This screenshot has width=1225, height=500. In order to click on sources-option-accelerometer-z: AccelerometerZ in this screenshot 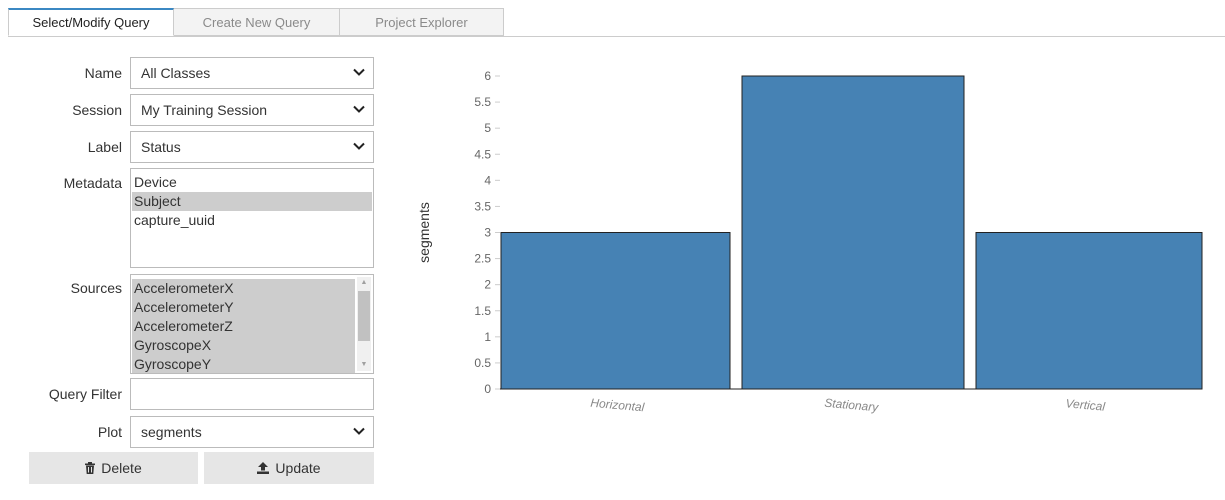, I will do `click(243, 326)`.